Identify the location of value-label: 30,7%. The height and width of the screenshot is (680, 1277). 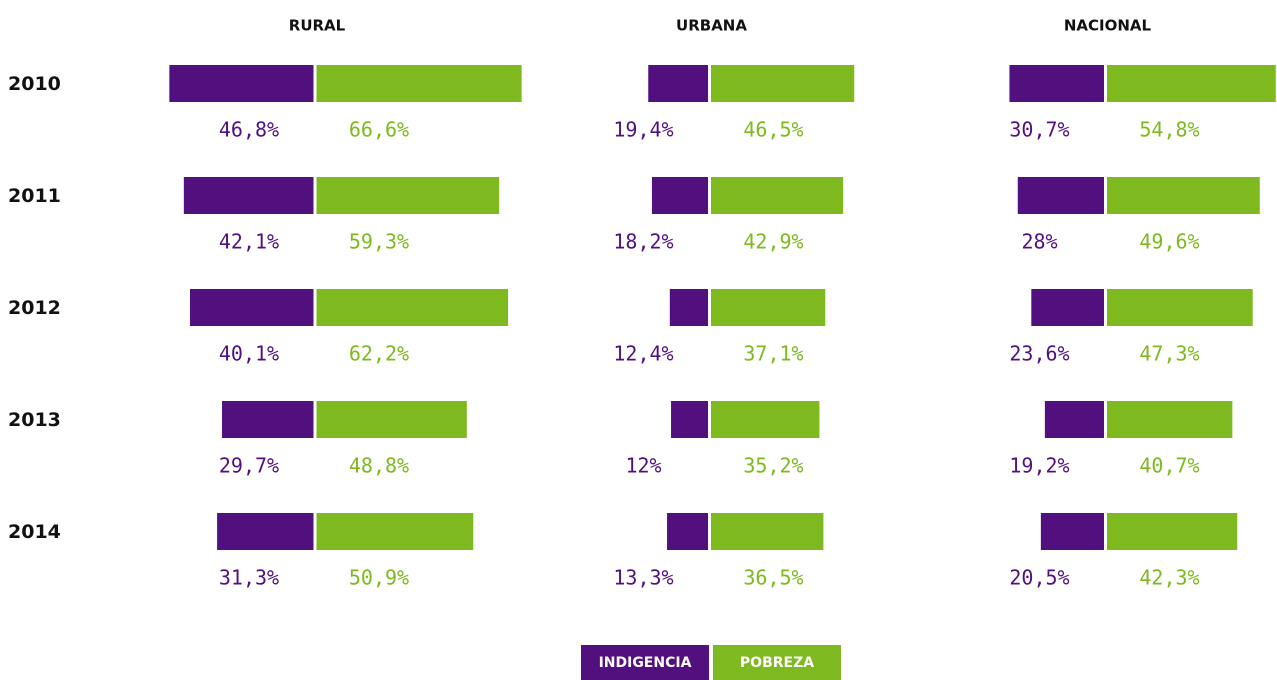
(1039, 130).